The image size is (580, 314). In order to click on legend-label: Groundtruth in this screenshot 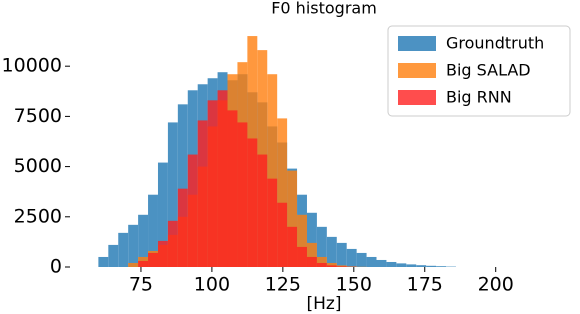, I will do `click(495, 43)`.